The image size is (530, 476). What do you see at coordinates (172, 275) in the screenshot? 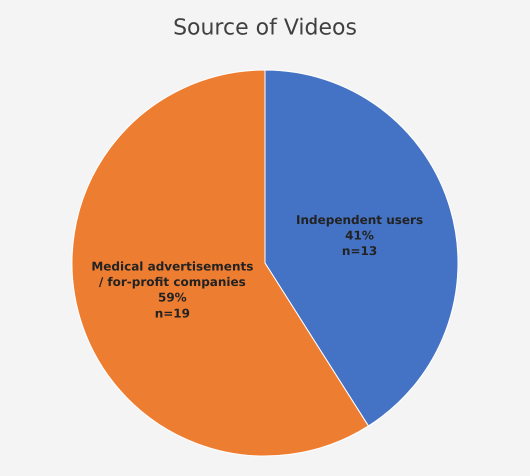
I see `slice-label: Medical advertisements / for-profit companies` at bounding box center [172, 275].